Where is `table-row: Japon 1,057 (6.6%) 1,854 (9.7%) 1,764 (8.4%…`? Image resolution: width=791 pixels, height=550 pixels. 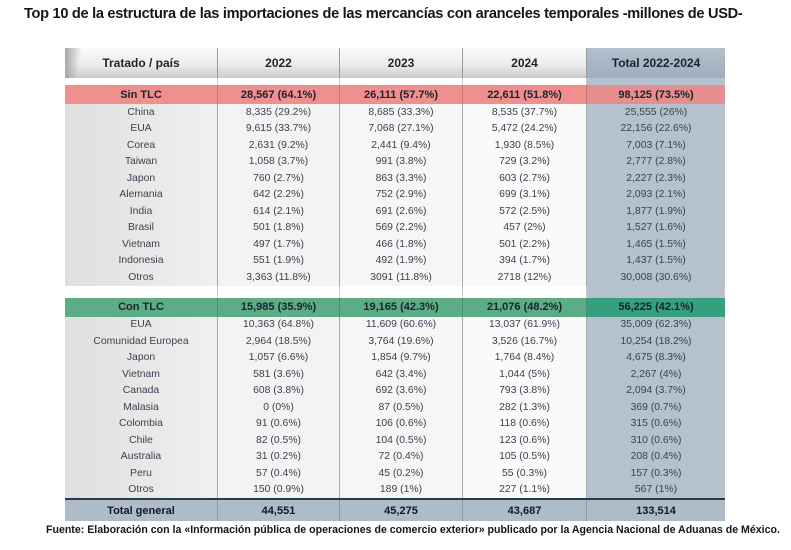 table-row: Japon 1,057 (6.6%) 1,854 (9.7%) 1,764 (8.4%… is located at coordinates (395, 357).